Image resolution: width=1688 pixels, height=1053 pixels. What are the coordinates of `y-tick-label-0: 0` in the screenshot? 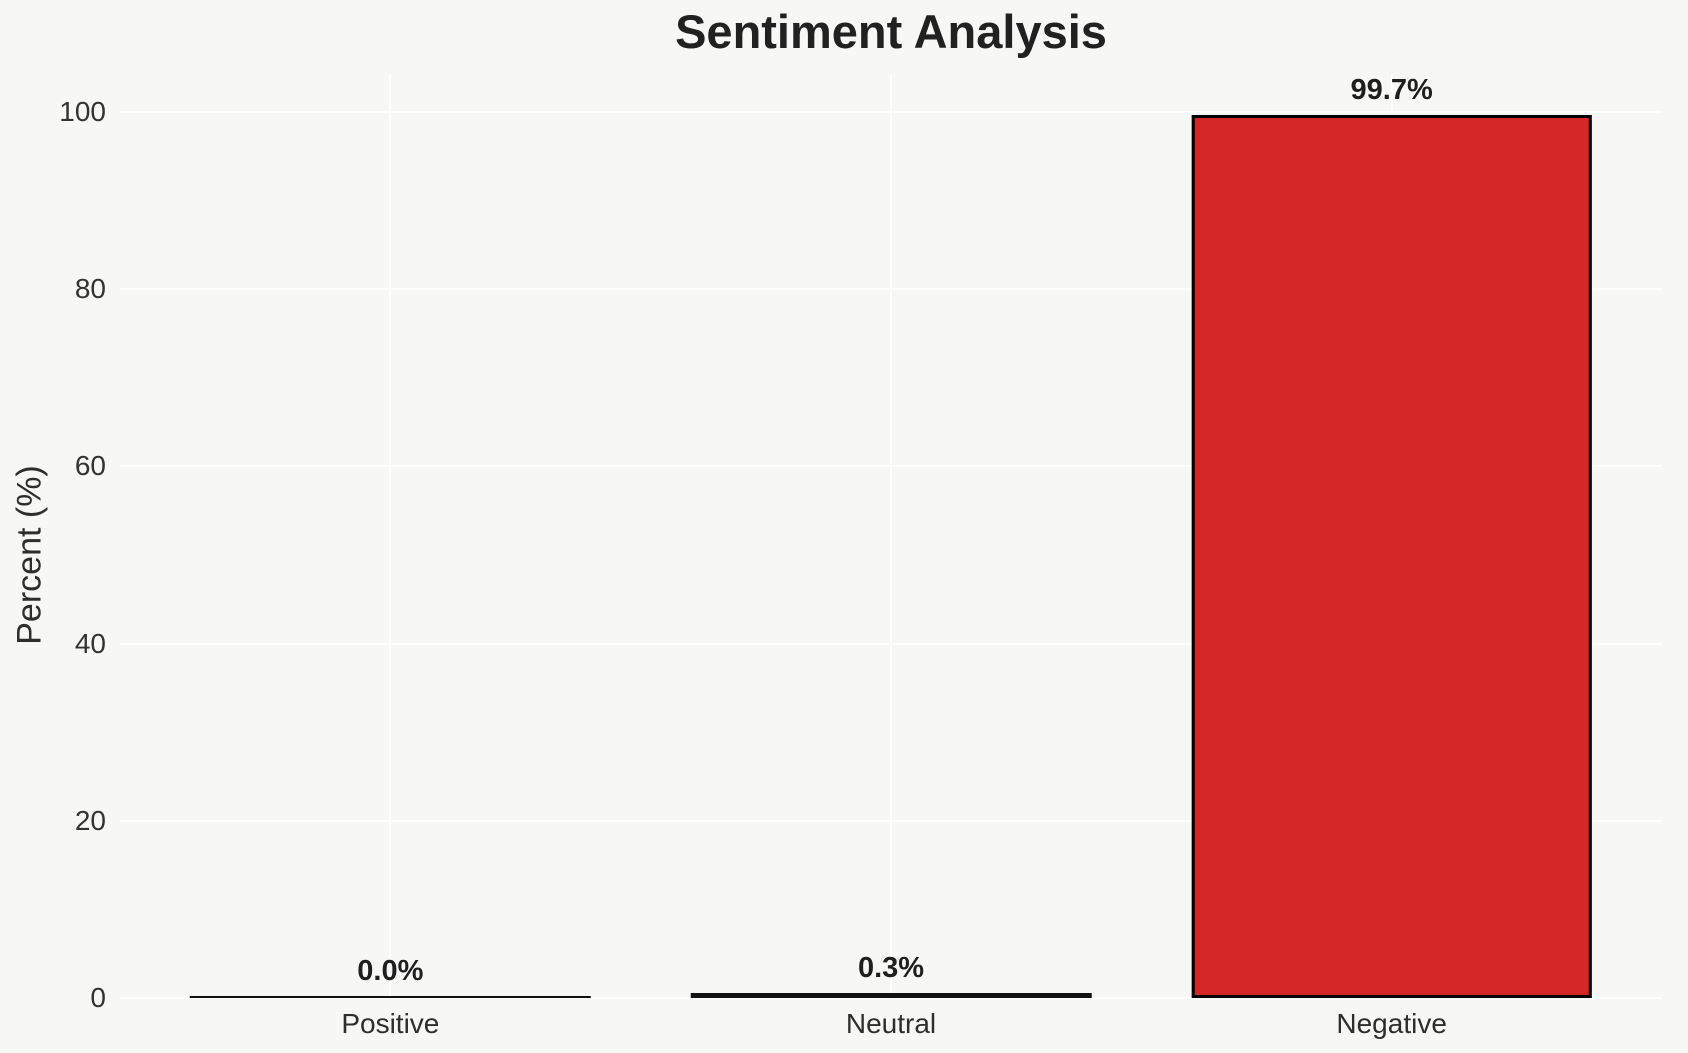 It's located at (98, 997).